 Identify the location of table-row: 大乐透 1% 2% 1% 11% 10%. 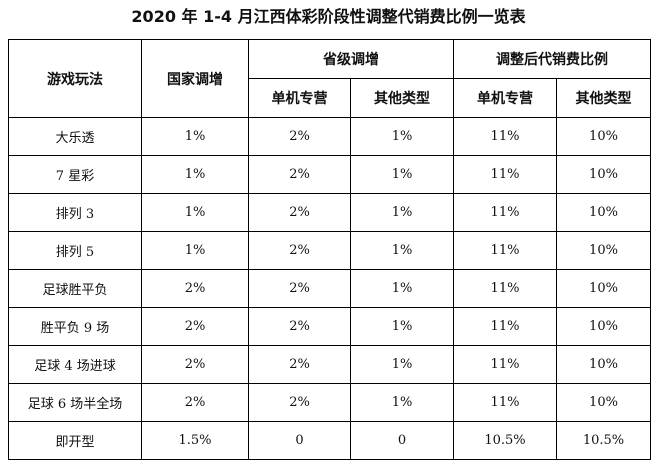
(329, 136).